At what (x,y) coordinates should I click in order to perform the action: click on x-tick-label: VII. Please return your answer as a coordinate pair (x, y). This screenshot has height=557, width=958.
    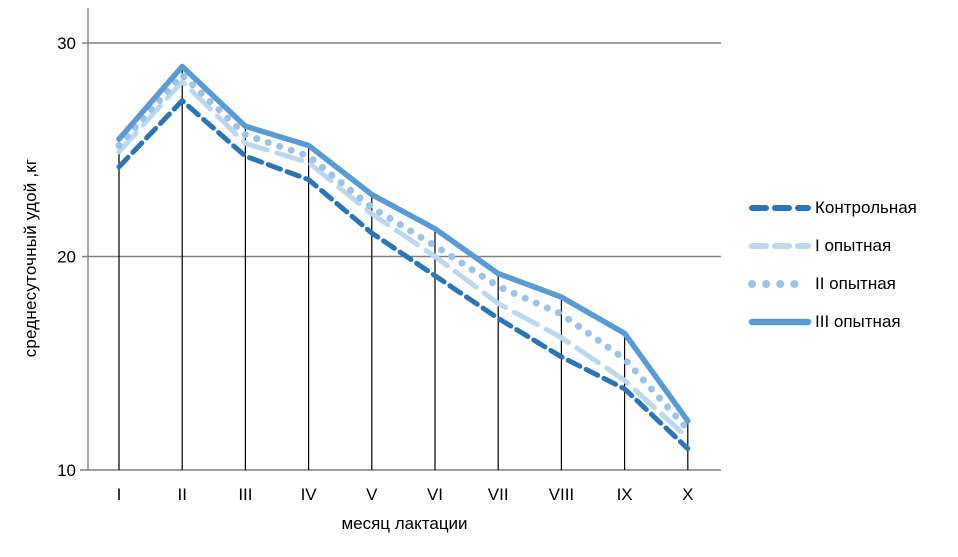
    Looking at the image, I should click on (498, 494).